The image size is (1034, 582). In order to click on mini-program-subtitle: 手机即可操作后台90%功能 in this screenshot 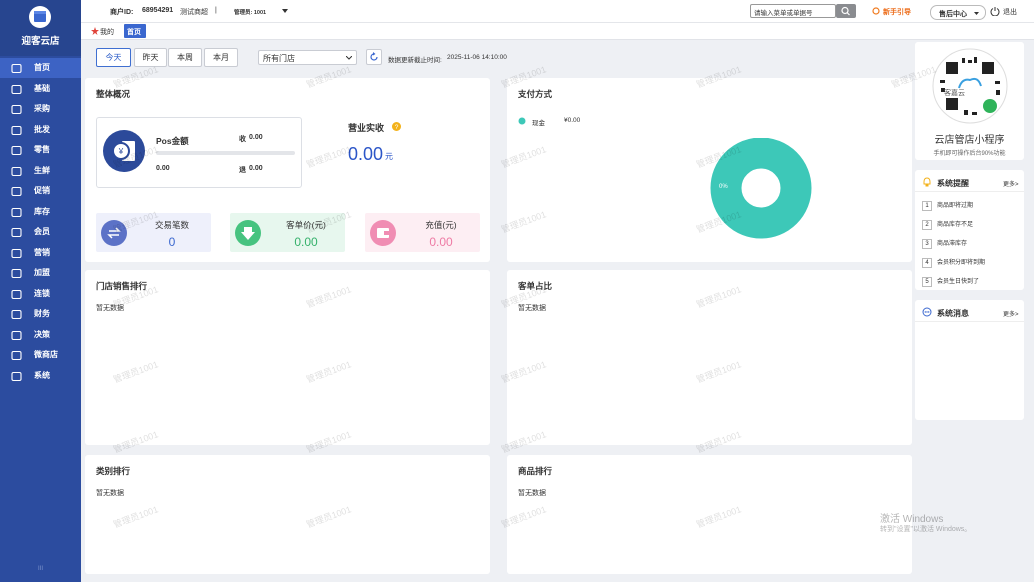, I will do `click(969, 154)`.